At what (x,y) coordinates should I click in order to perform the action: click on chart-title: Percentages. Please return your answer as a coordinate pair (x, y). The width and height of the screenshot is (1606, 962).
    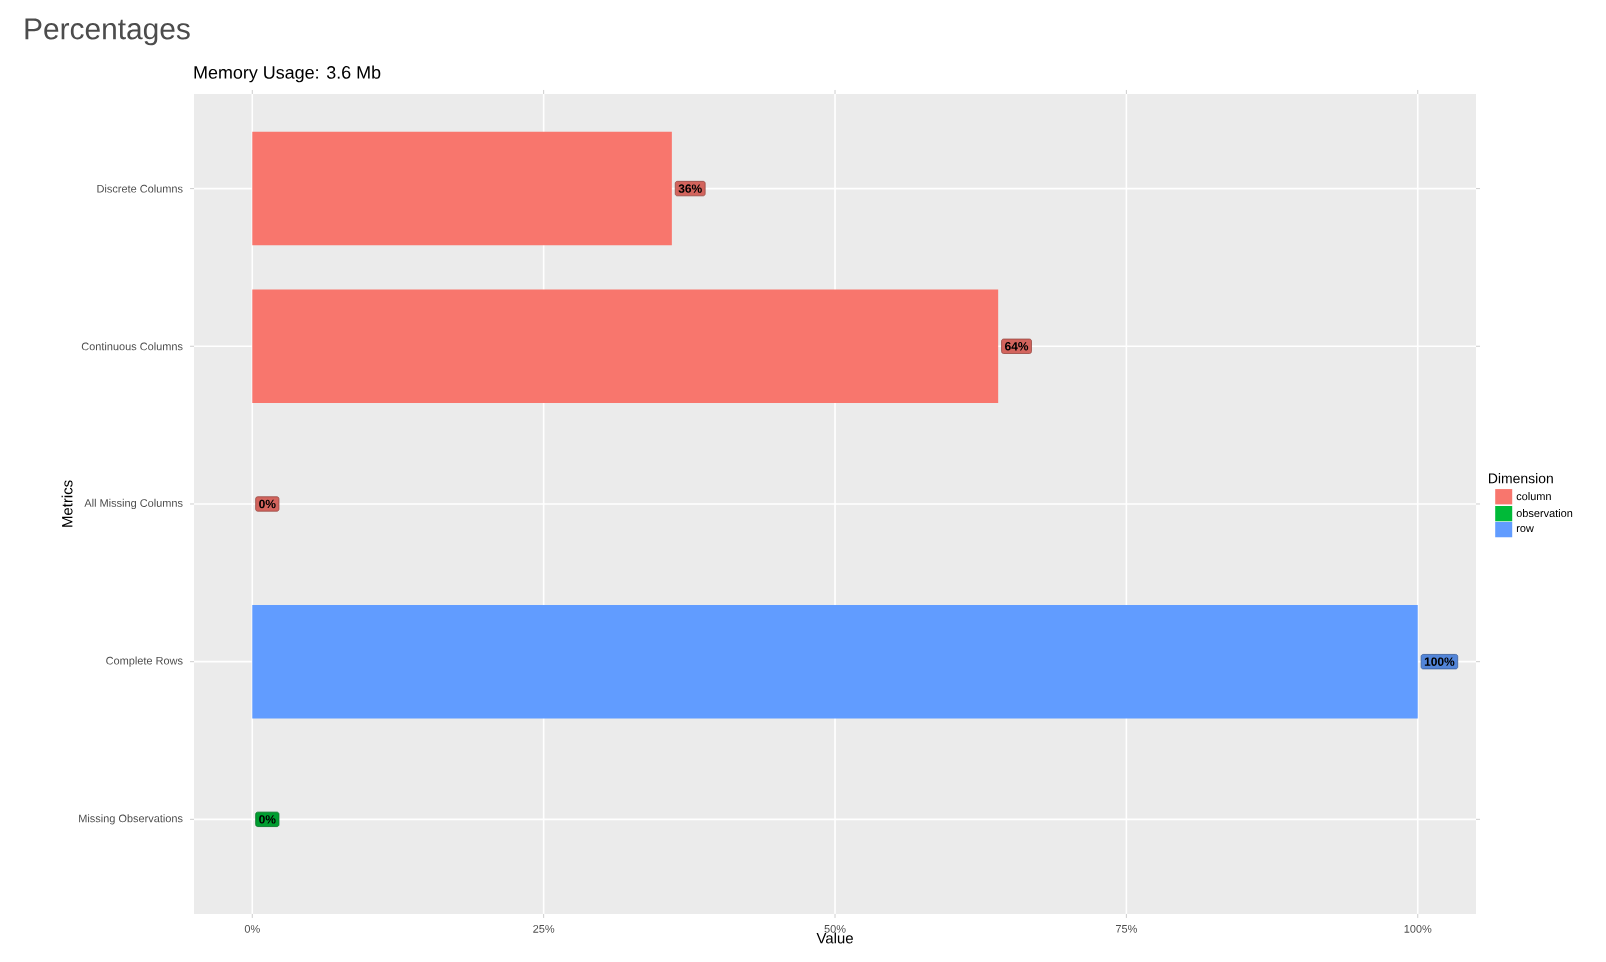
    Looking at the image, I should click on (107, 32).